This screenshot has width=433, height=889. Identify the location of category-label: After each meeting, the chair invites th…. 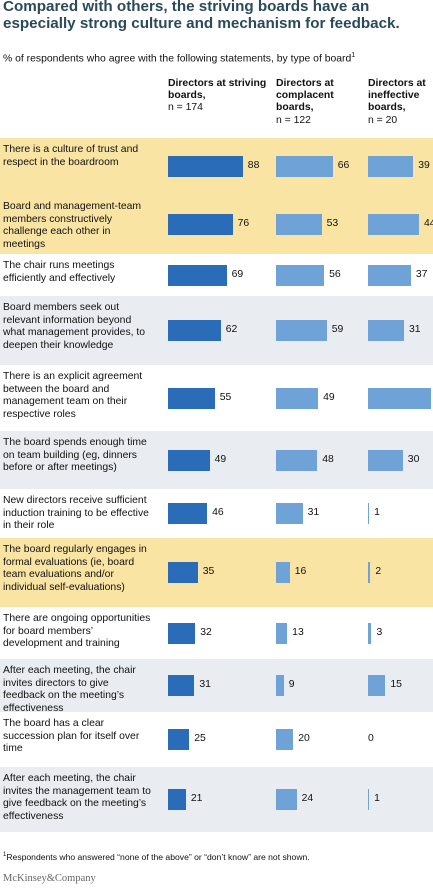
(77, 797).